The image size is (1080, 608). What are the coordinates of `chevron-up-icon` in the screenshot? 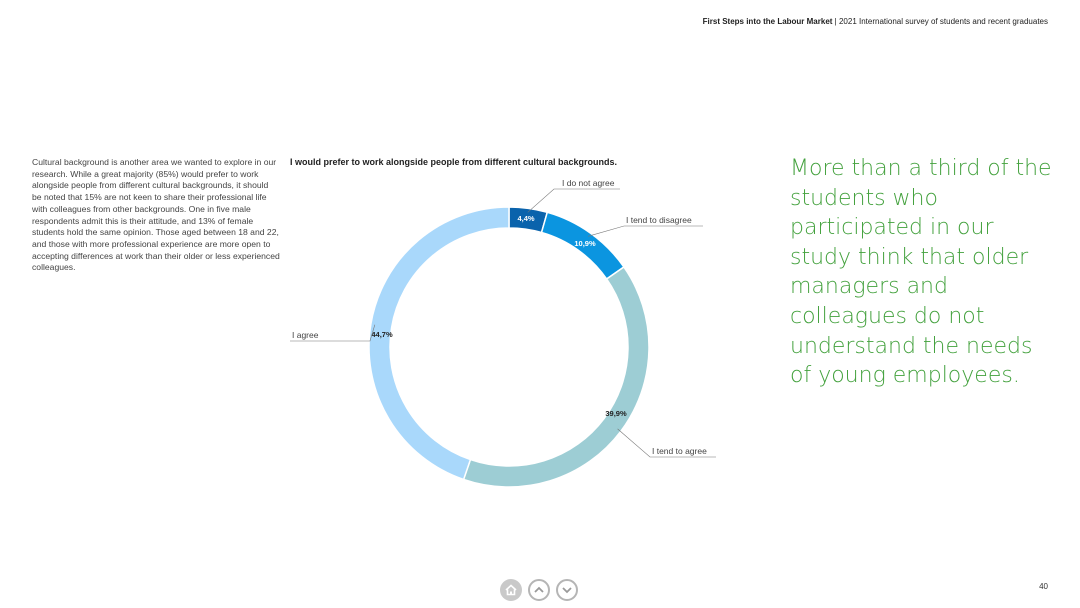 It's located at (539, 589).